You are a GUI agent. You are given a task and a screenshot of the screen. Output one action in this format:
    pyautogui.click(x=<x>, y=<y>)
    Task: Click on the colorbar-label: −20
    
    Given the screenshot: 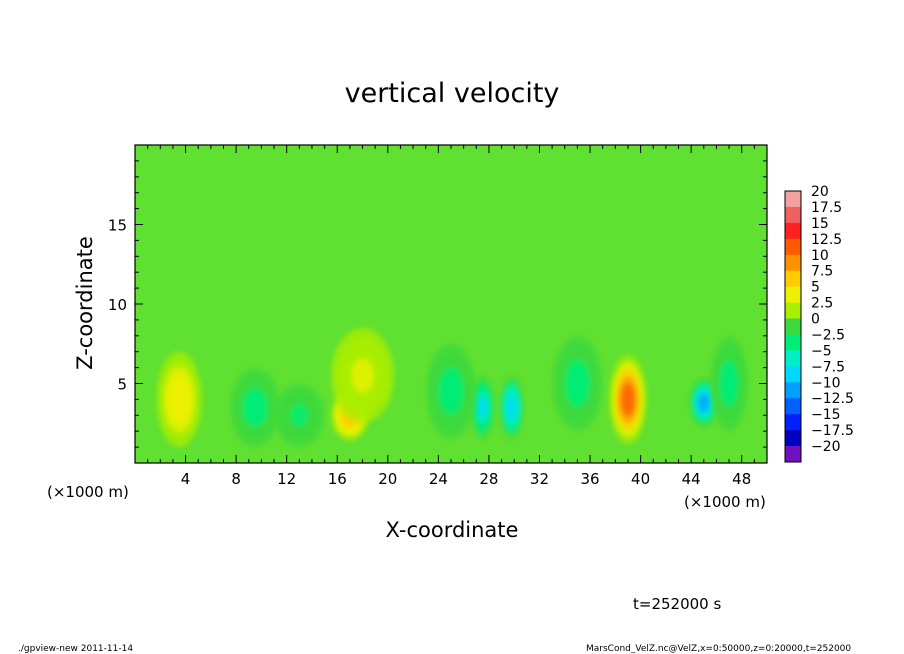 What is the action you would take?
    pyautogui.click(x=826, y=447)
    